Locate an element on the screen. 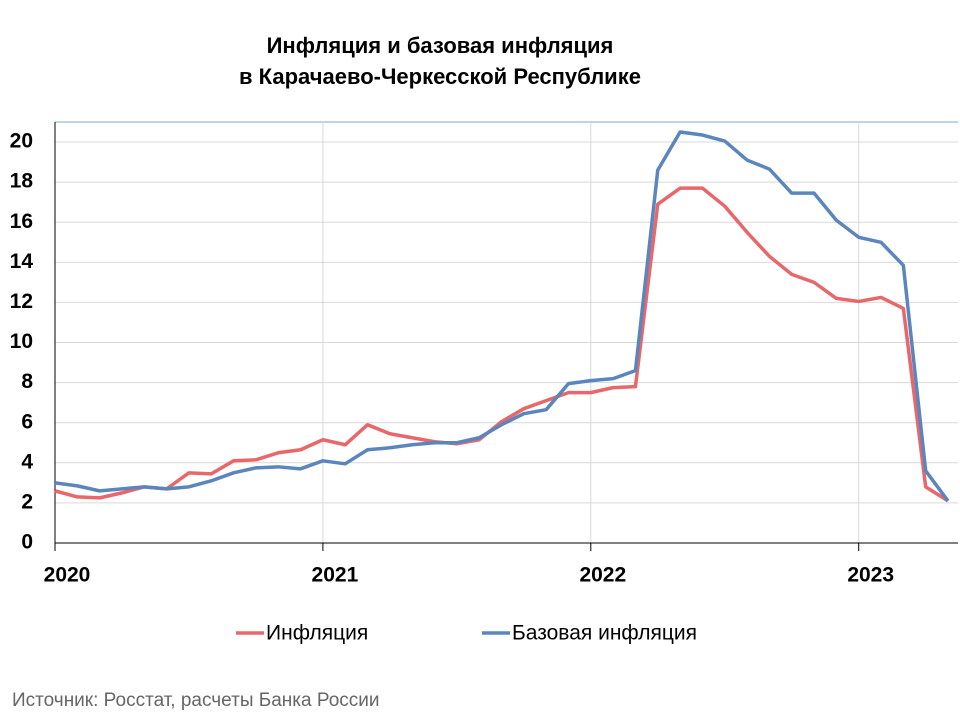 The height and width of the screenshot is (720, 960). y-tick-label: 2 is located at coordinates (27, 501).